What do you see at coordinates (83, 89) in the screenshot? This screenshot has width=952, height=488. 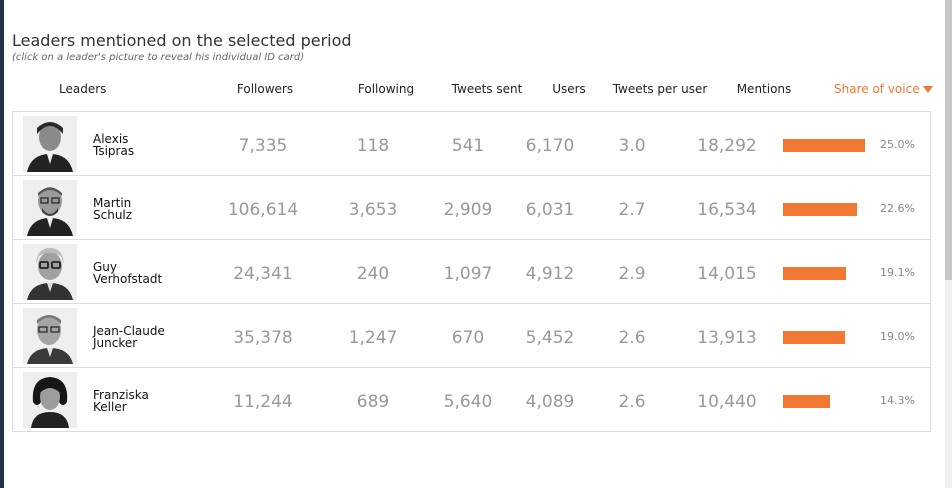 I see `column-header-leaders: Leaders` at bounding box center [83, 89].